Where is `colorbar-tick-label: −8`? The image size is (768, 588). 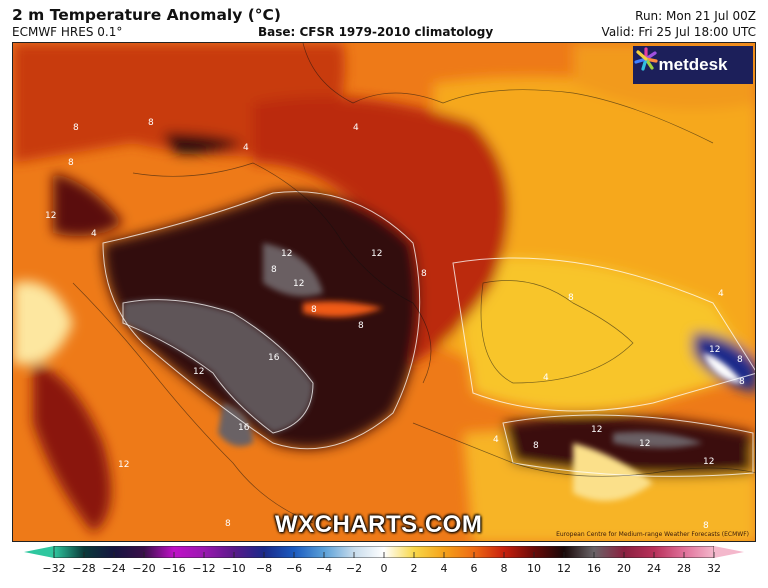 colorbar-tick-label: −8 is located at coordinates (264, 568).